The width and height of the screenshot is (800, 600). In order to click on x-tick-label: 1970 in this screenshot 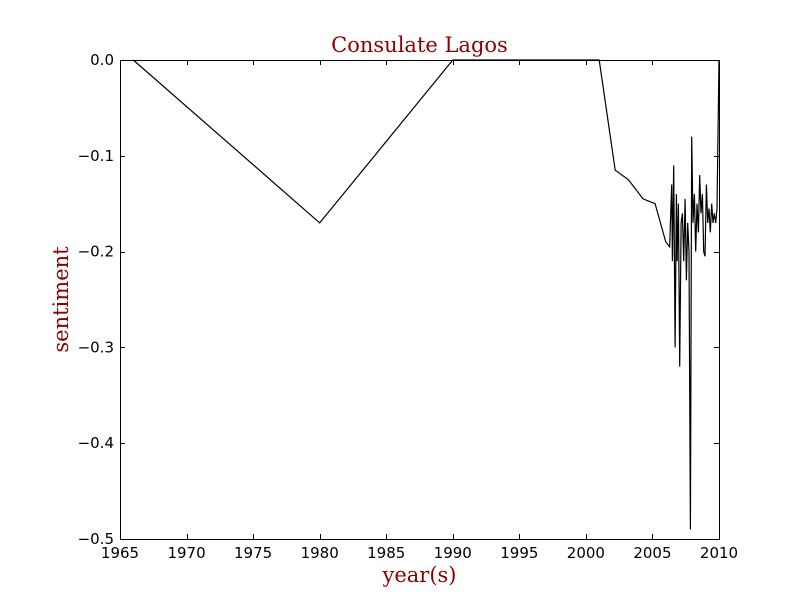, I will do `click(186, 553)`.